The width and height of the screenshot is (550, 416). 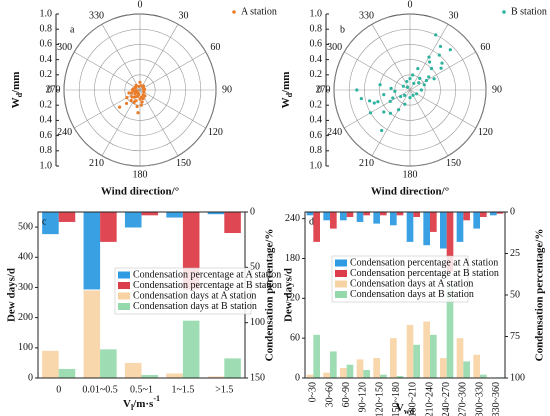 I want to click on r-tick-label: 0, so click(x=319, y=89).